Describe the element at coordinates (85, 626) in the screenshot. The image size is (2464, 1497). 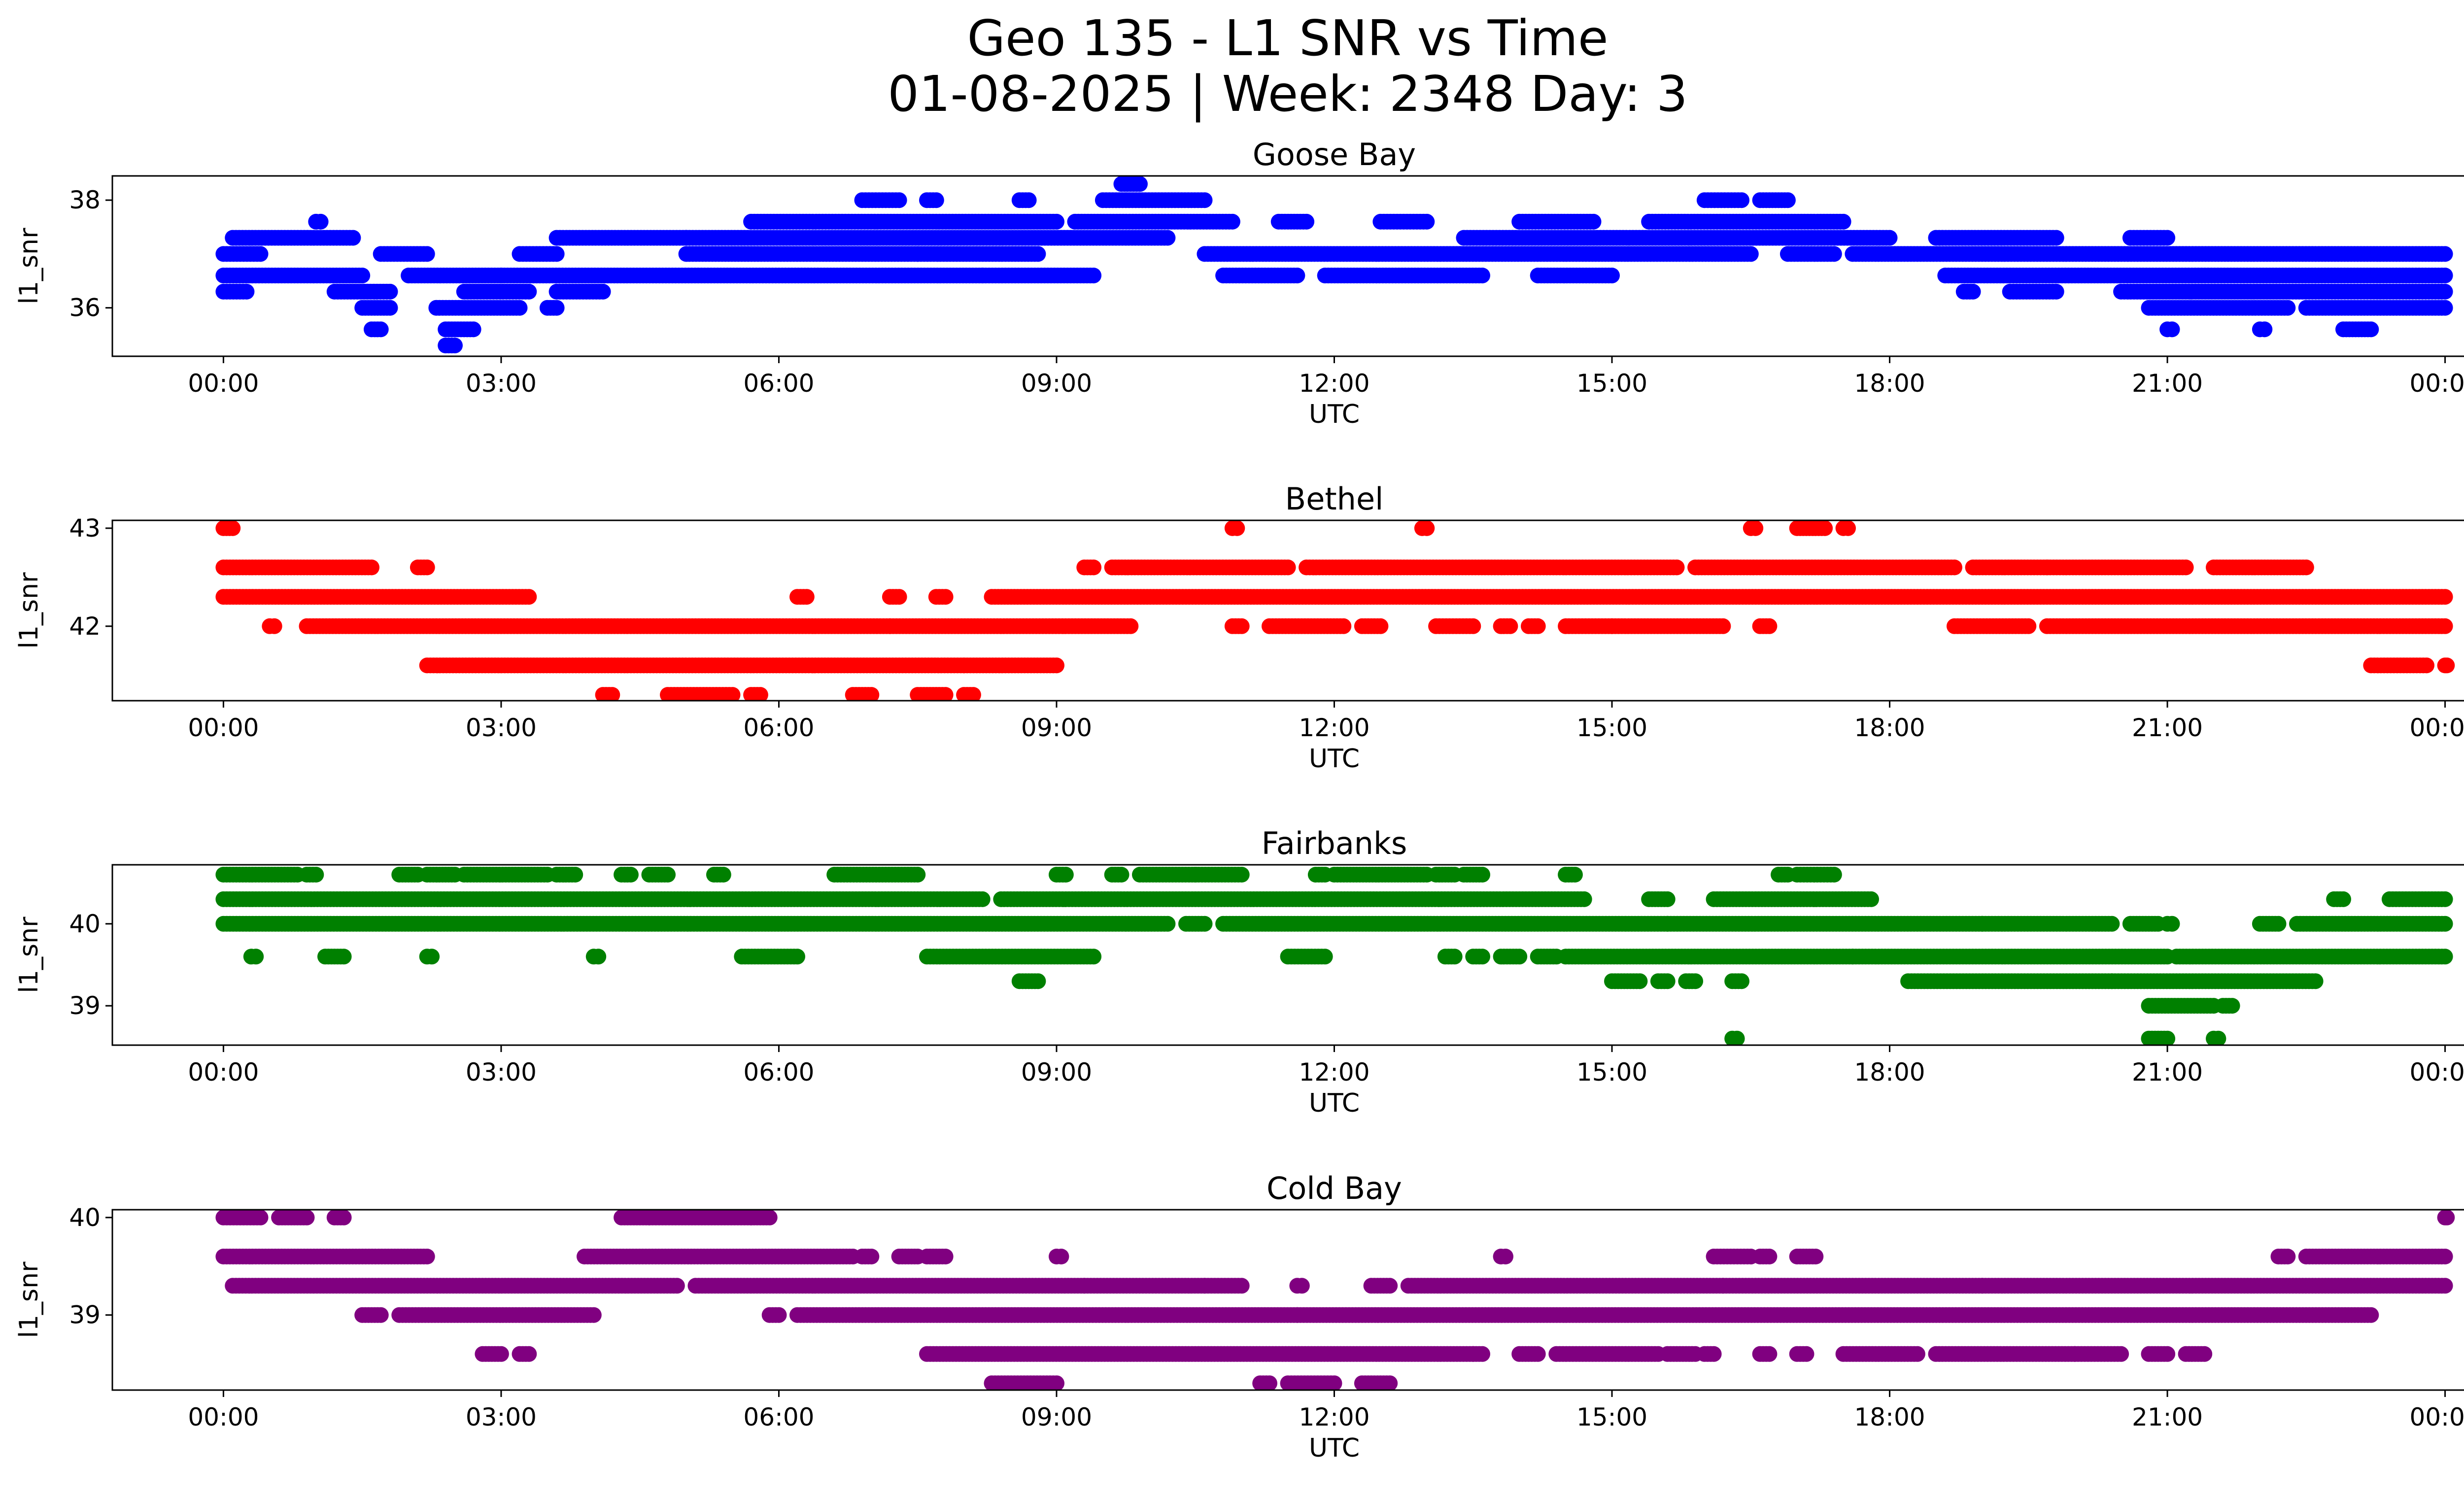
I see `y-tick-label: 42` at that location.